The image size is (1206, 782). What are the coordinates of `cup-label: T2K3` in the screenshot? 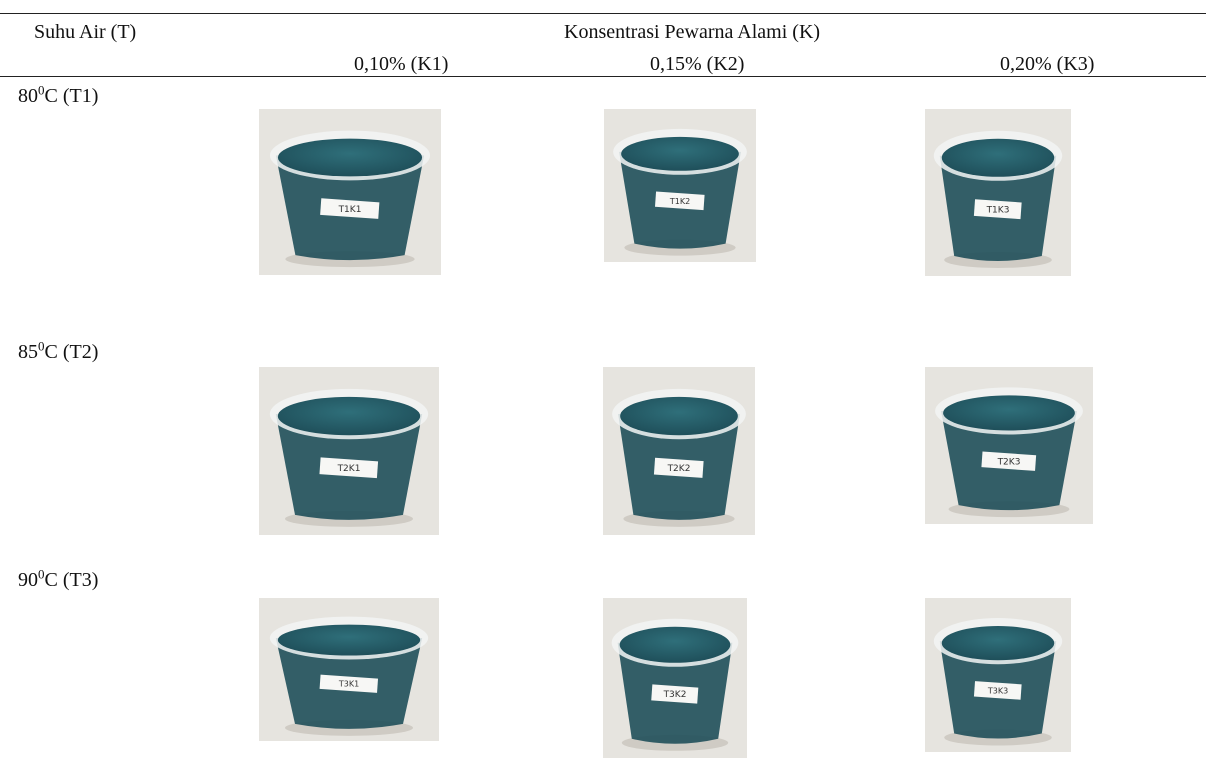 It's located at (1009, 462).